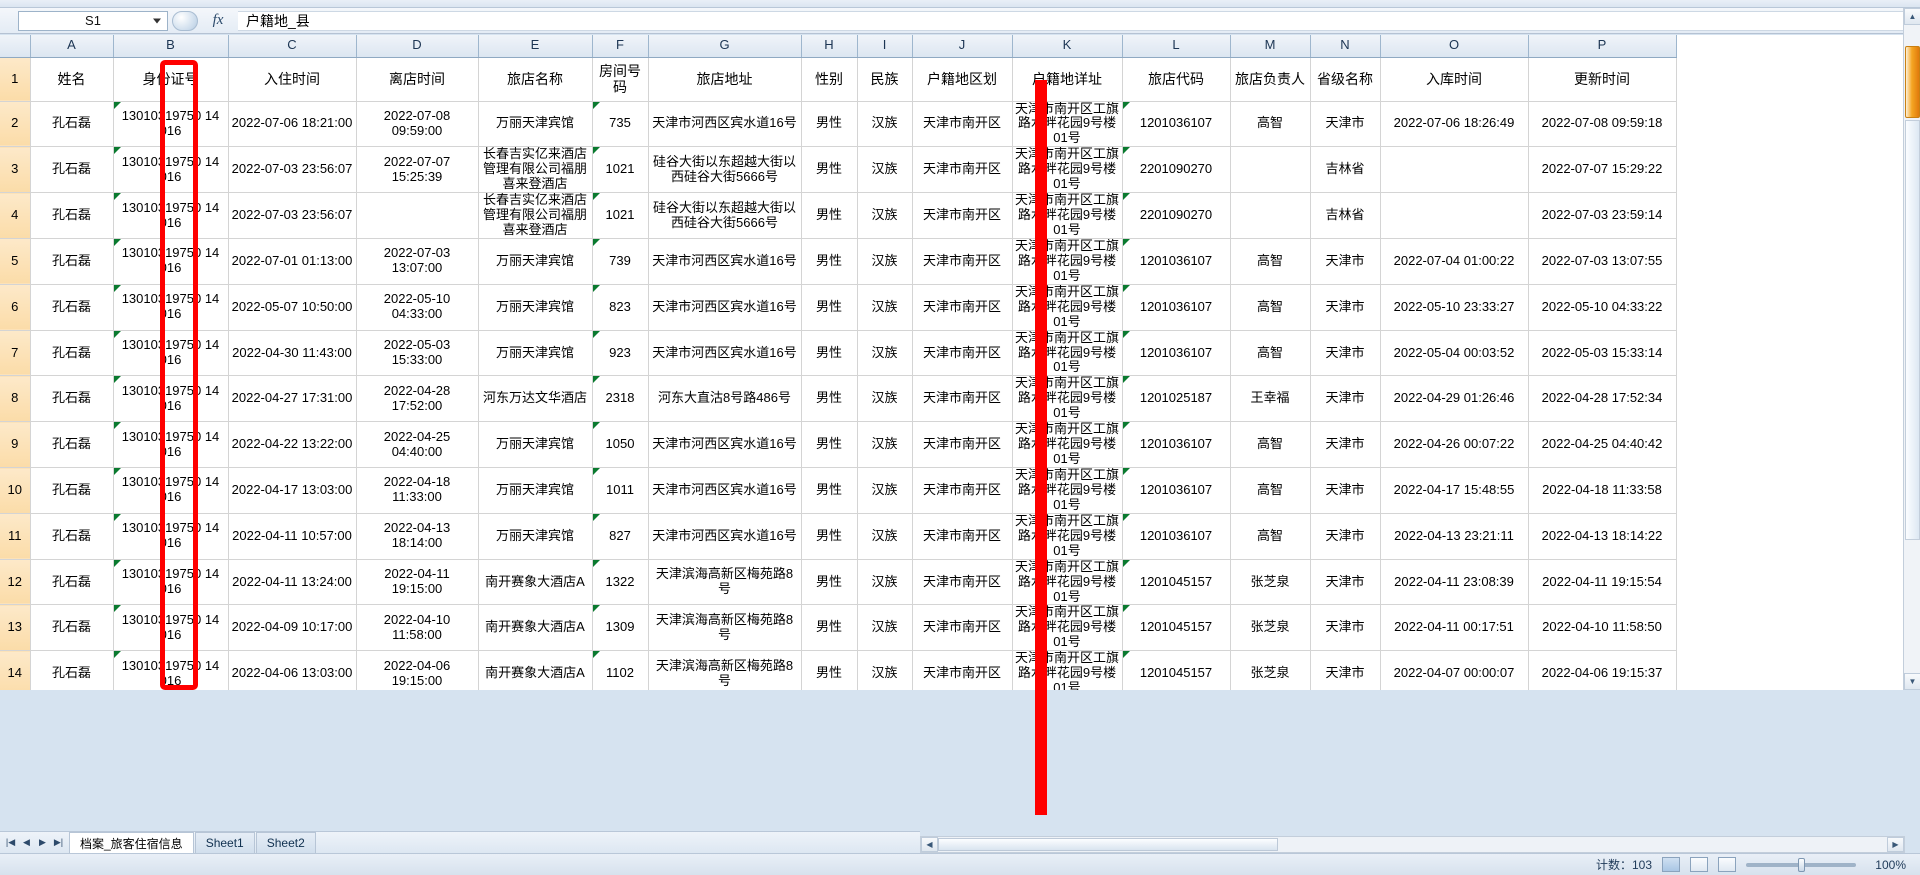  I want to click on formula-toggle-button, so click(185, 20).